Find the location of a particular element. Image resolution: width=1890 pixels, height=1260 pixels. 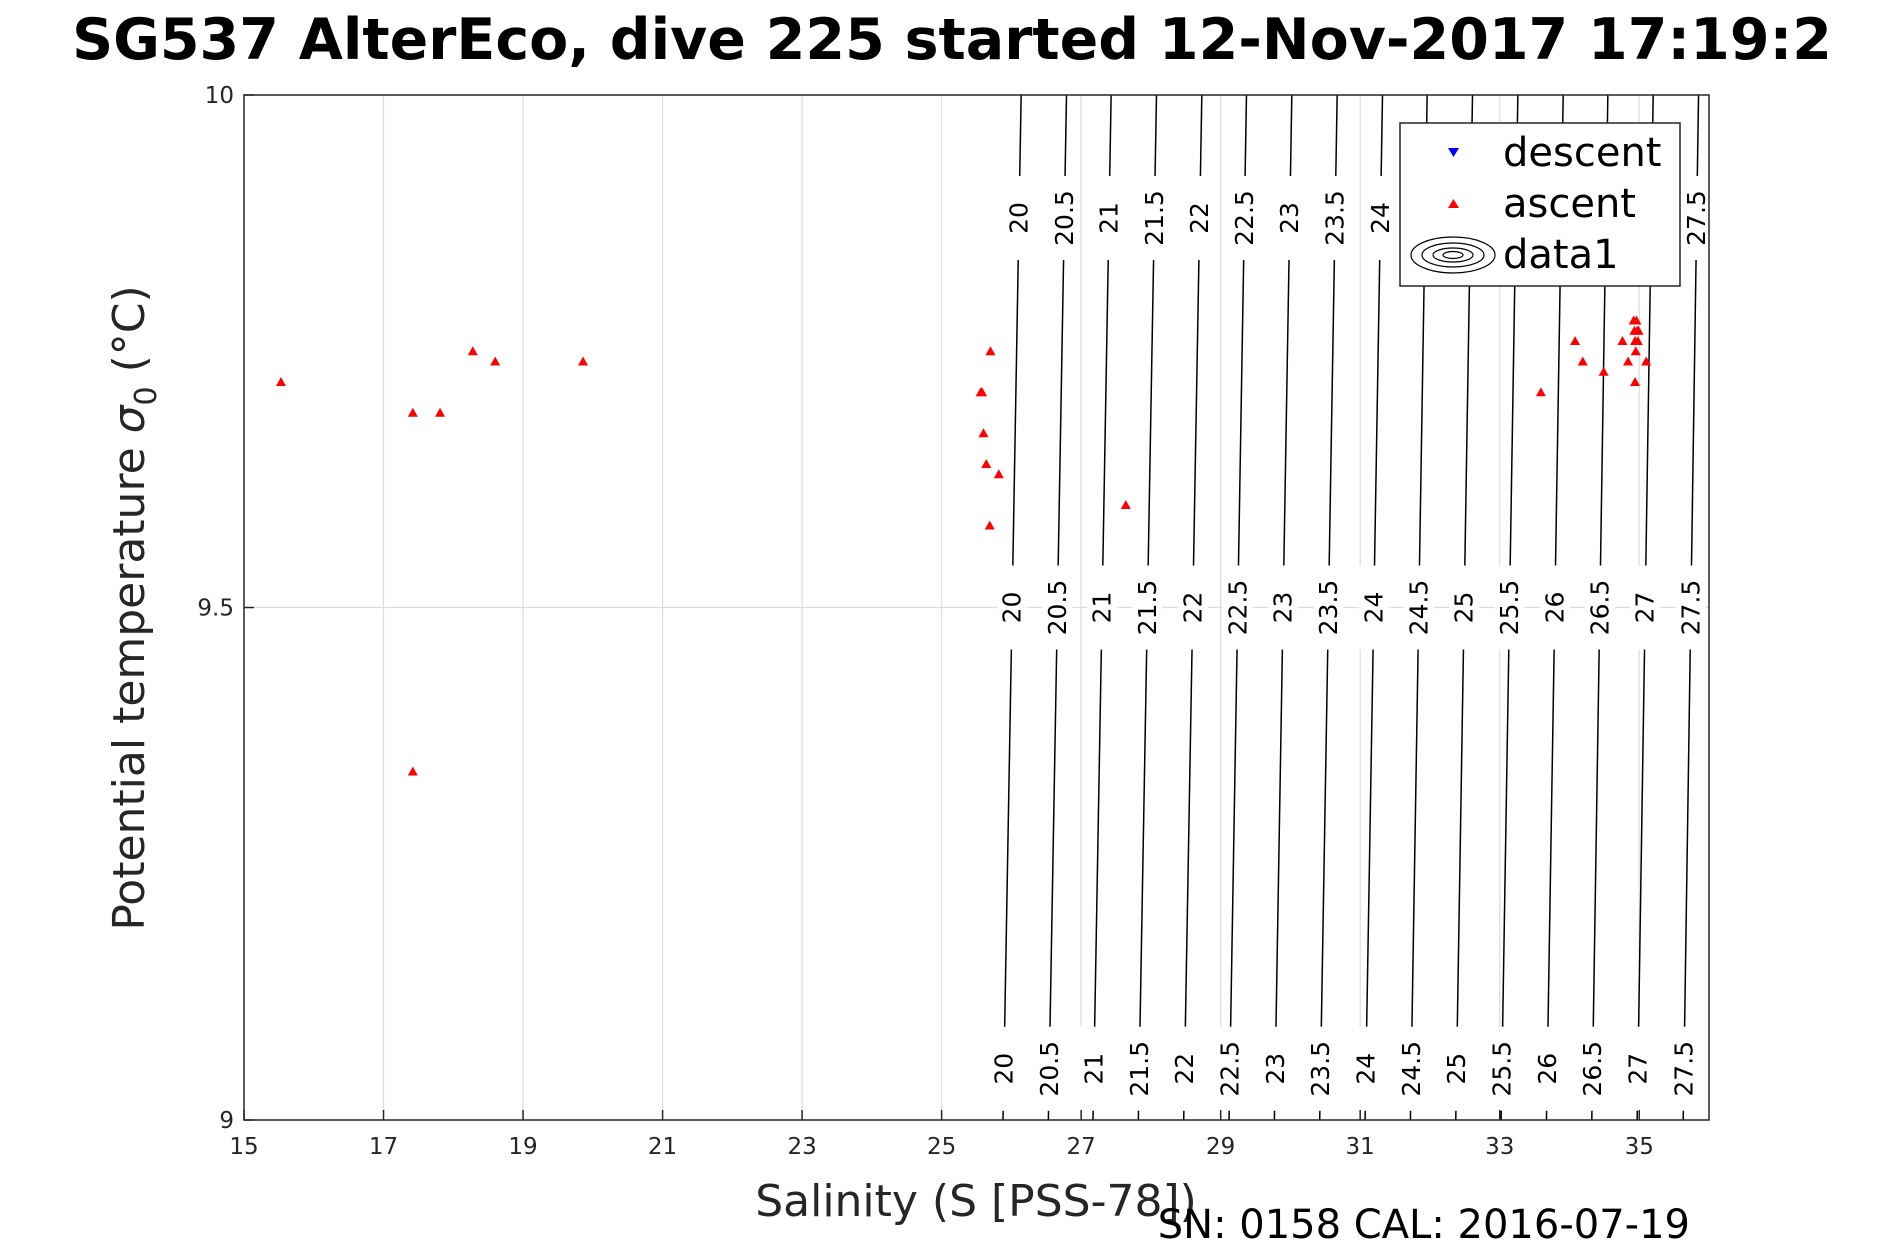

x-tick-label: 35 is located at coordinates (1639, 1147).